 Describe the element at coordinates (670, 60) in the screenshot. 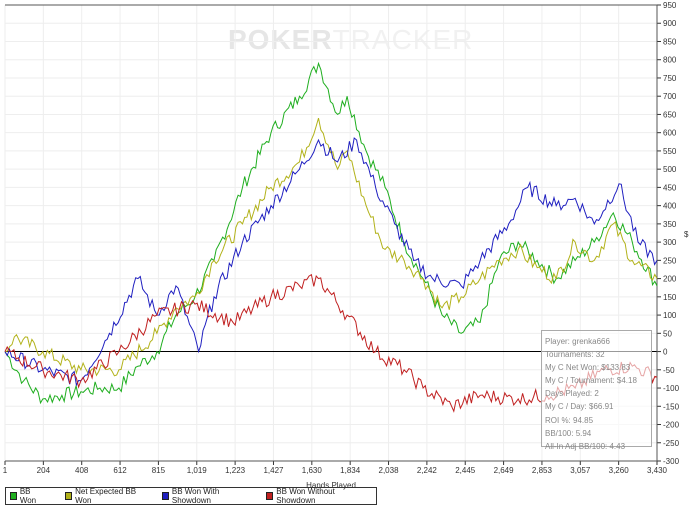

I see `y-tick-label: 800` at that location.